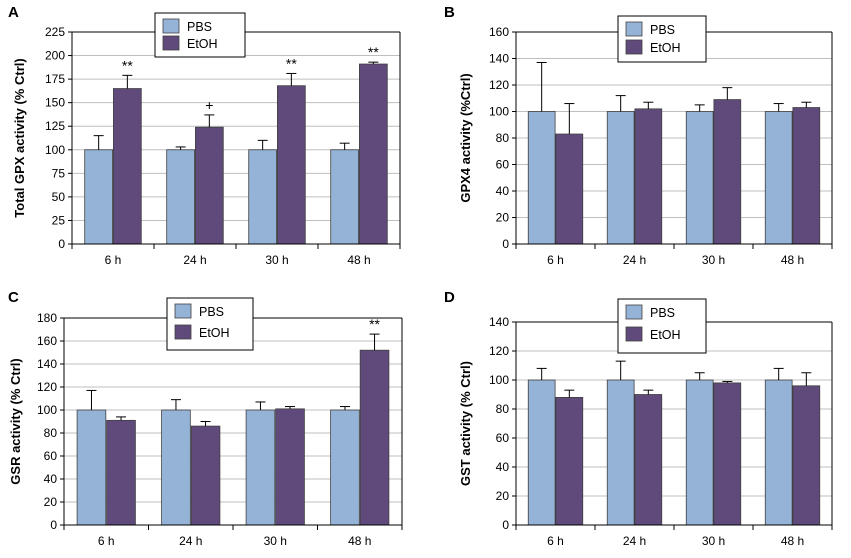  Describe the element at coordinates (499, 32) in the screenshot. I see `y-tick-label: 160` at that location.